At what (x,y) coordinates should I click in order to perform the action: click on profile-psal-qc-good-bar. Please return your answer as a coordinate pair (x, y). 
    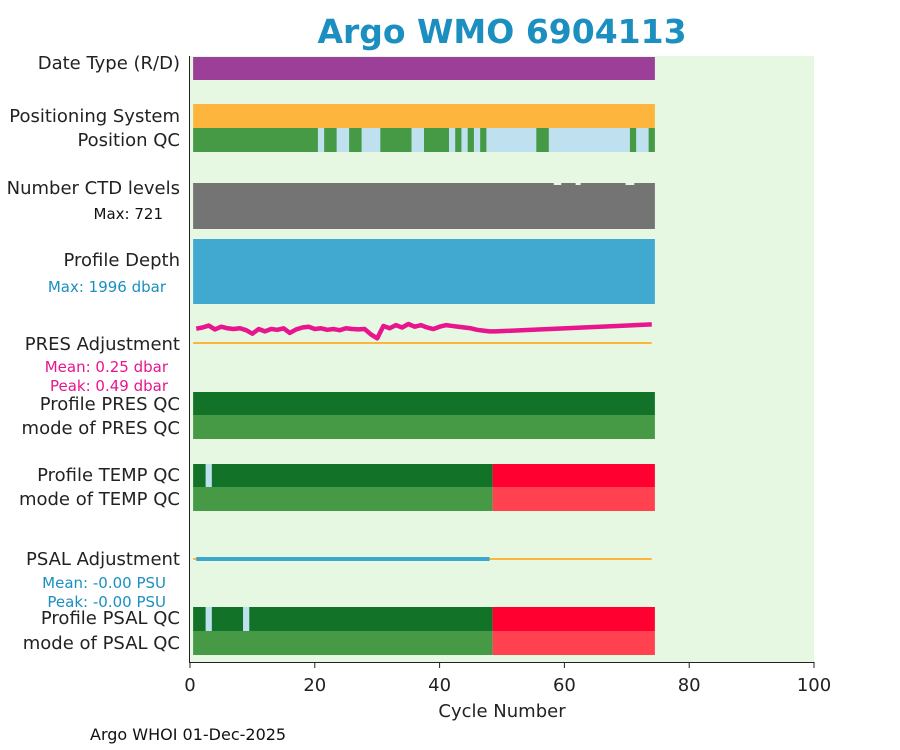
    Looking at the image, I should click on (343, 619).